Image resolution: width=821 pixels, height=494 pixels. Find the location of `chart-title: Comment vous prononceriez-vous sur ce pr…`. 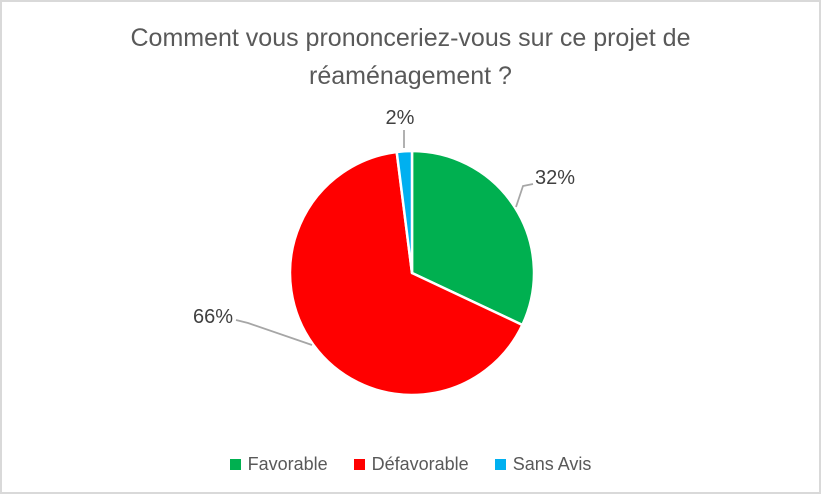

chart-title: Comment vous prononceriez-vous sur ce pr… is located at coordinates (410, 57).